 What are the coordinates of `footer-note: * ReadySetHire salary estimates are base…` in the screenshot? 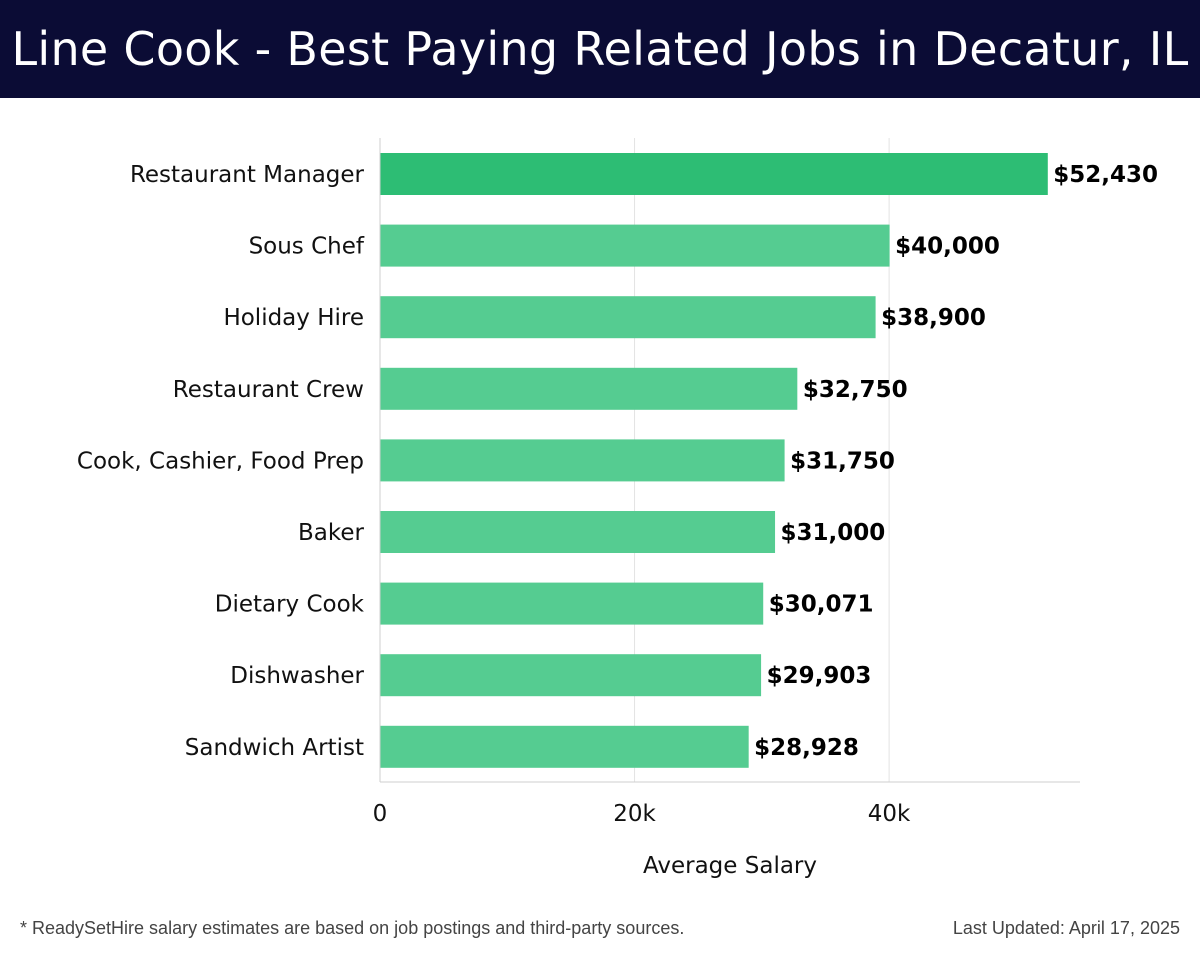 It's located at (352, 928).